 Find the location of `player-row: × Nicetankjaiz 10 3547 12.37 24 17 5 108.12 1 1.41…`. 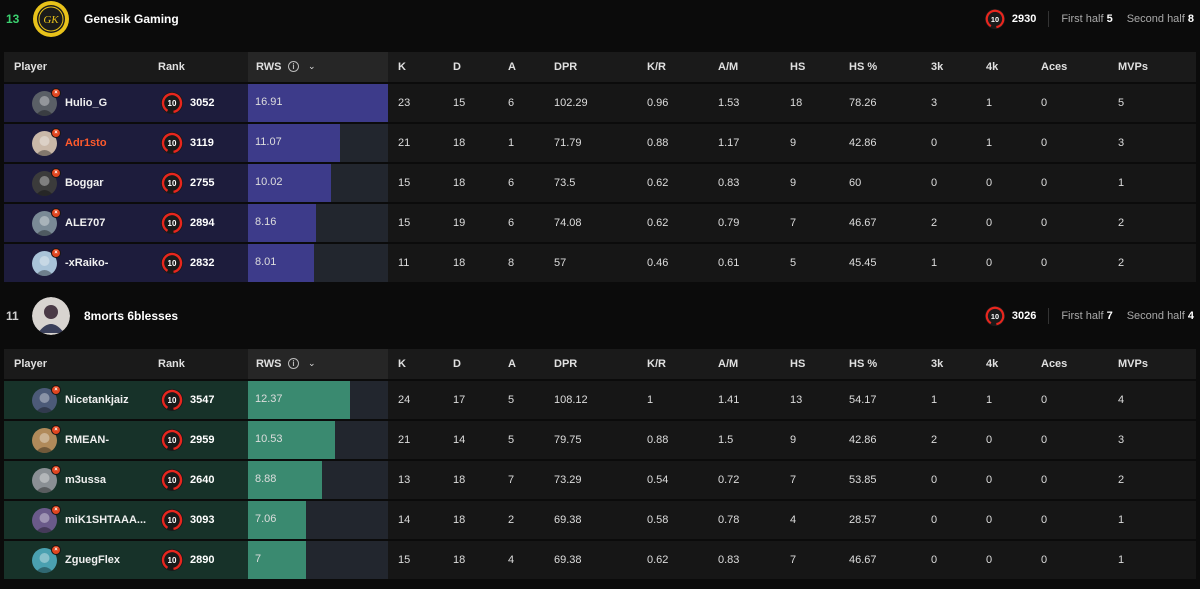

player-row: × Nicetankjaiz 10 3547 12.37 24 17 5 108.12 1 1.41… is located at coordinates (600, 400).